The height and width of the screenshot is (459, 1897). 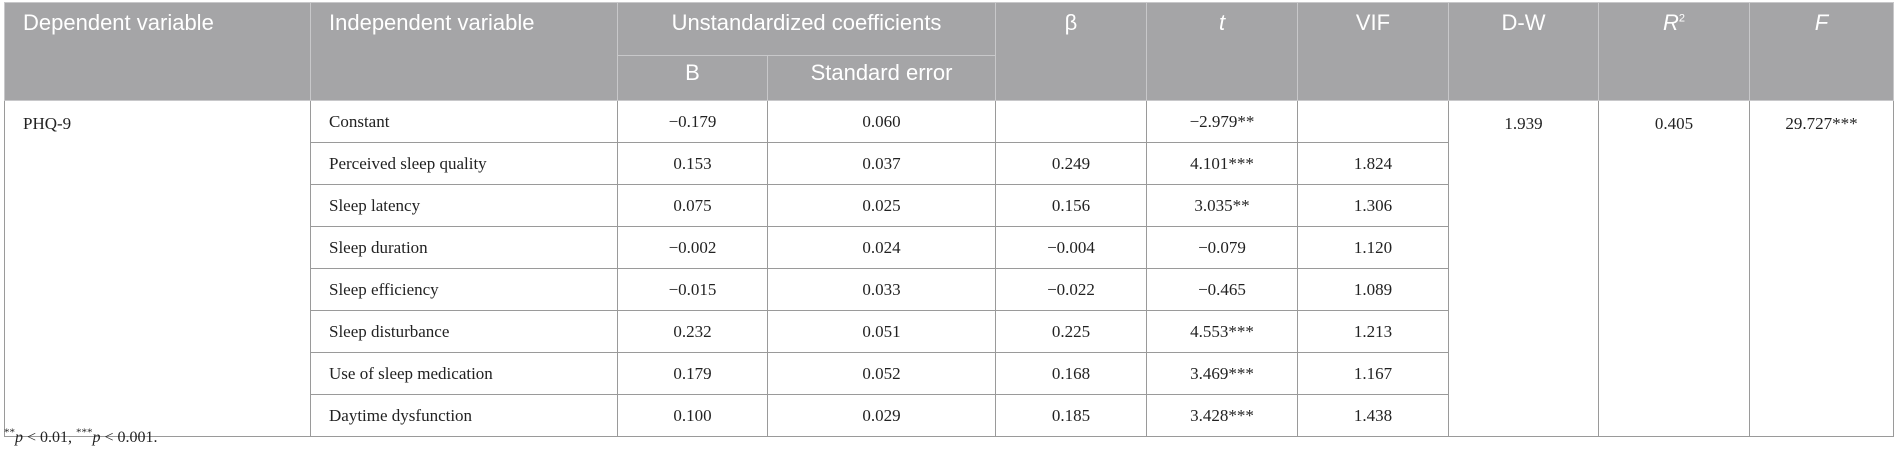 I want to click on se-cell: 0.060, so click(x=881, y=121).